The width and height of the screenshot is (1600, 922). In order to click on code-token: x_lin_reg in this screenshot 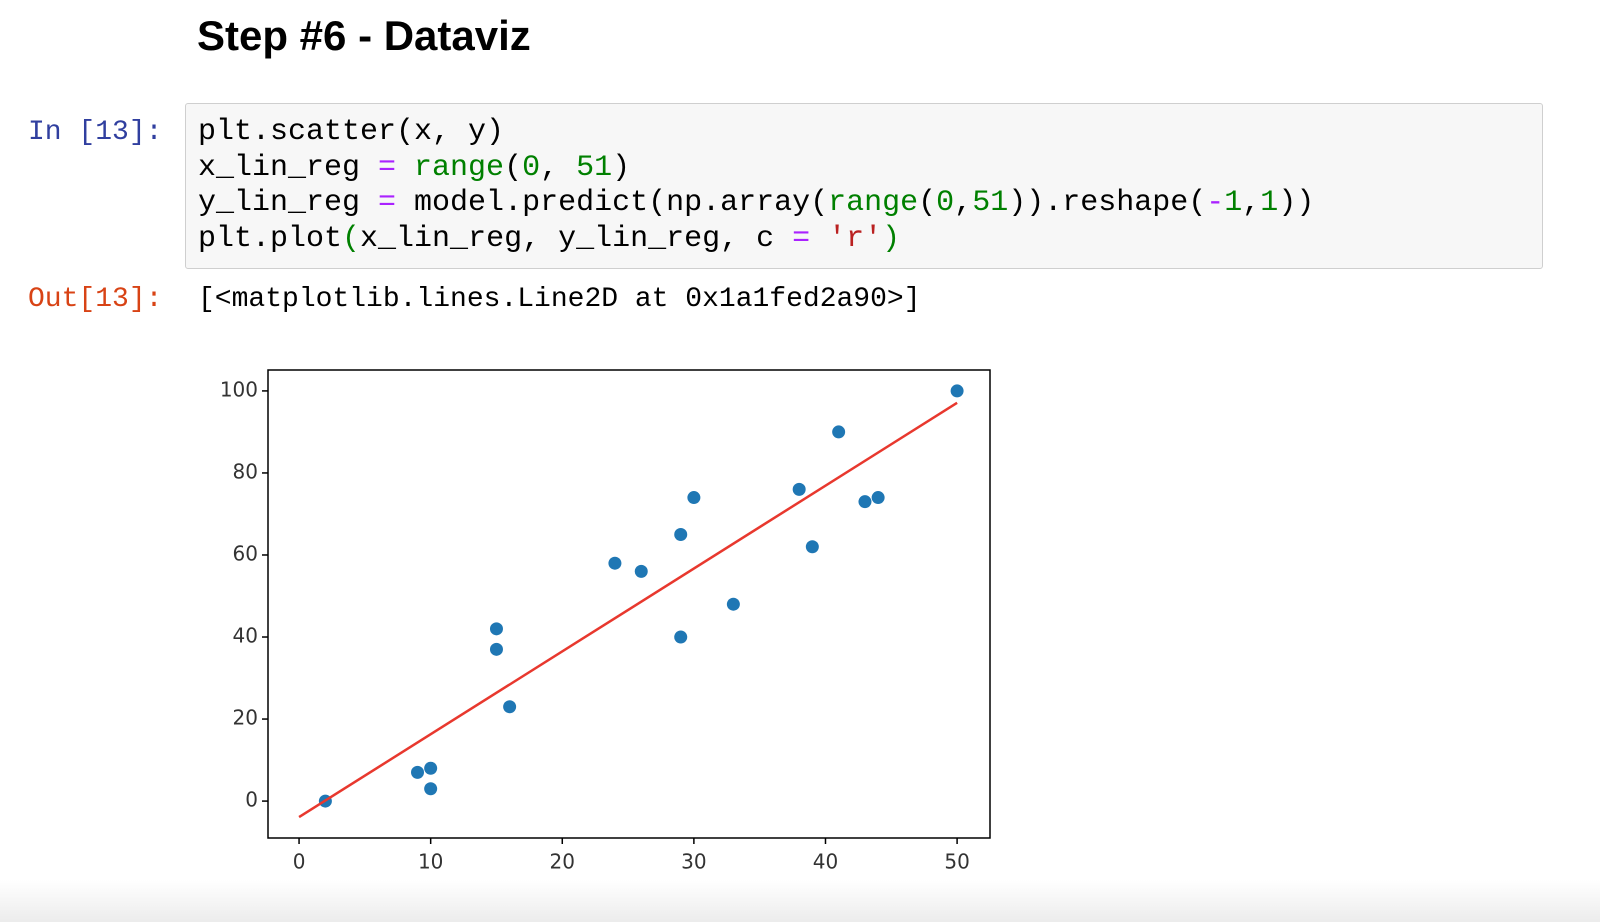, I will do `click(288, 167)`.